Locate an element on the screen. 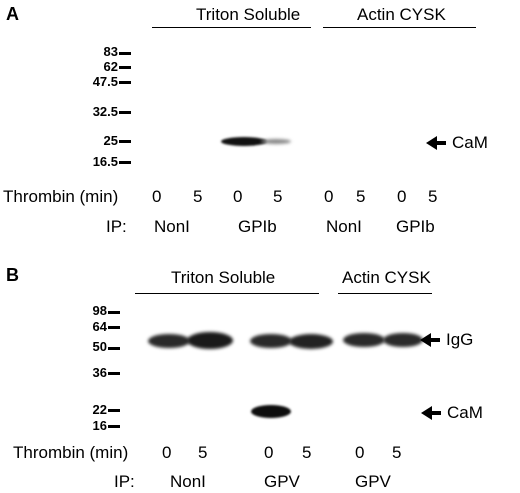 The image size is (520, 493). panel-b-marker-36: 36 is located at coordinates (99, 372).